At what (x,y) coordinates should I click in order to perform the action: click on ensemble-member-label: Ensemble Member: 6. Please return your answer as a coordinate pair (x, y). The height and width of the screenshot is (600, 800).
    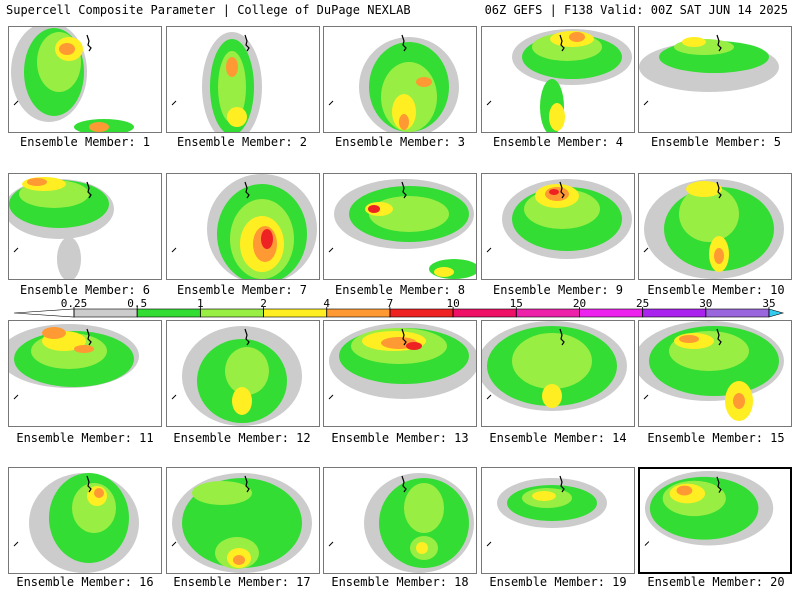
    Looking at the image, I should click on (85, 290).